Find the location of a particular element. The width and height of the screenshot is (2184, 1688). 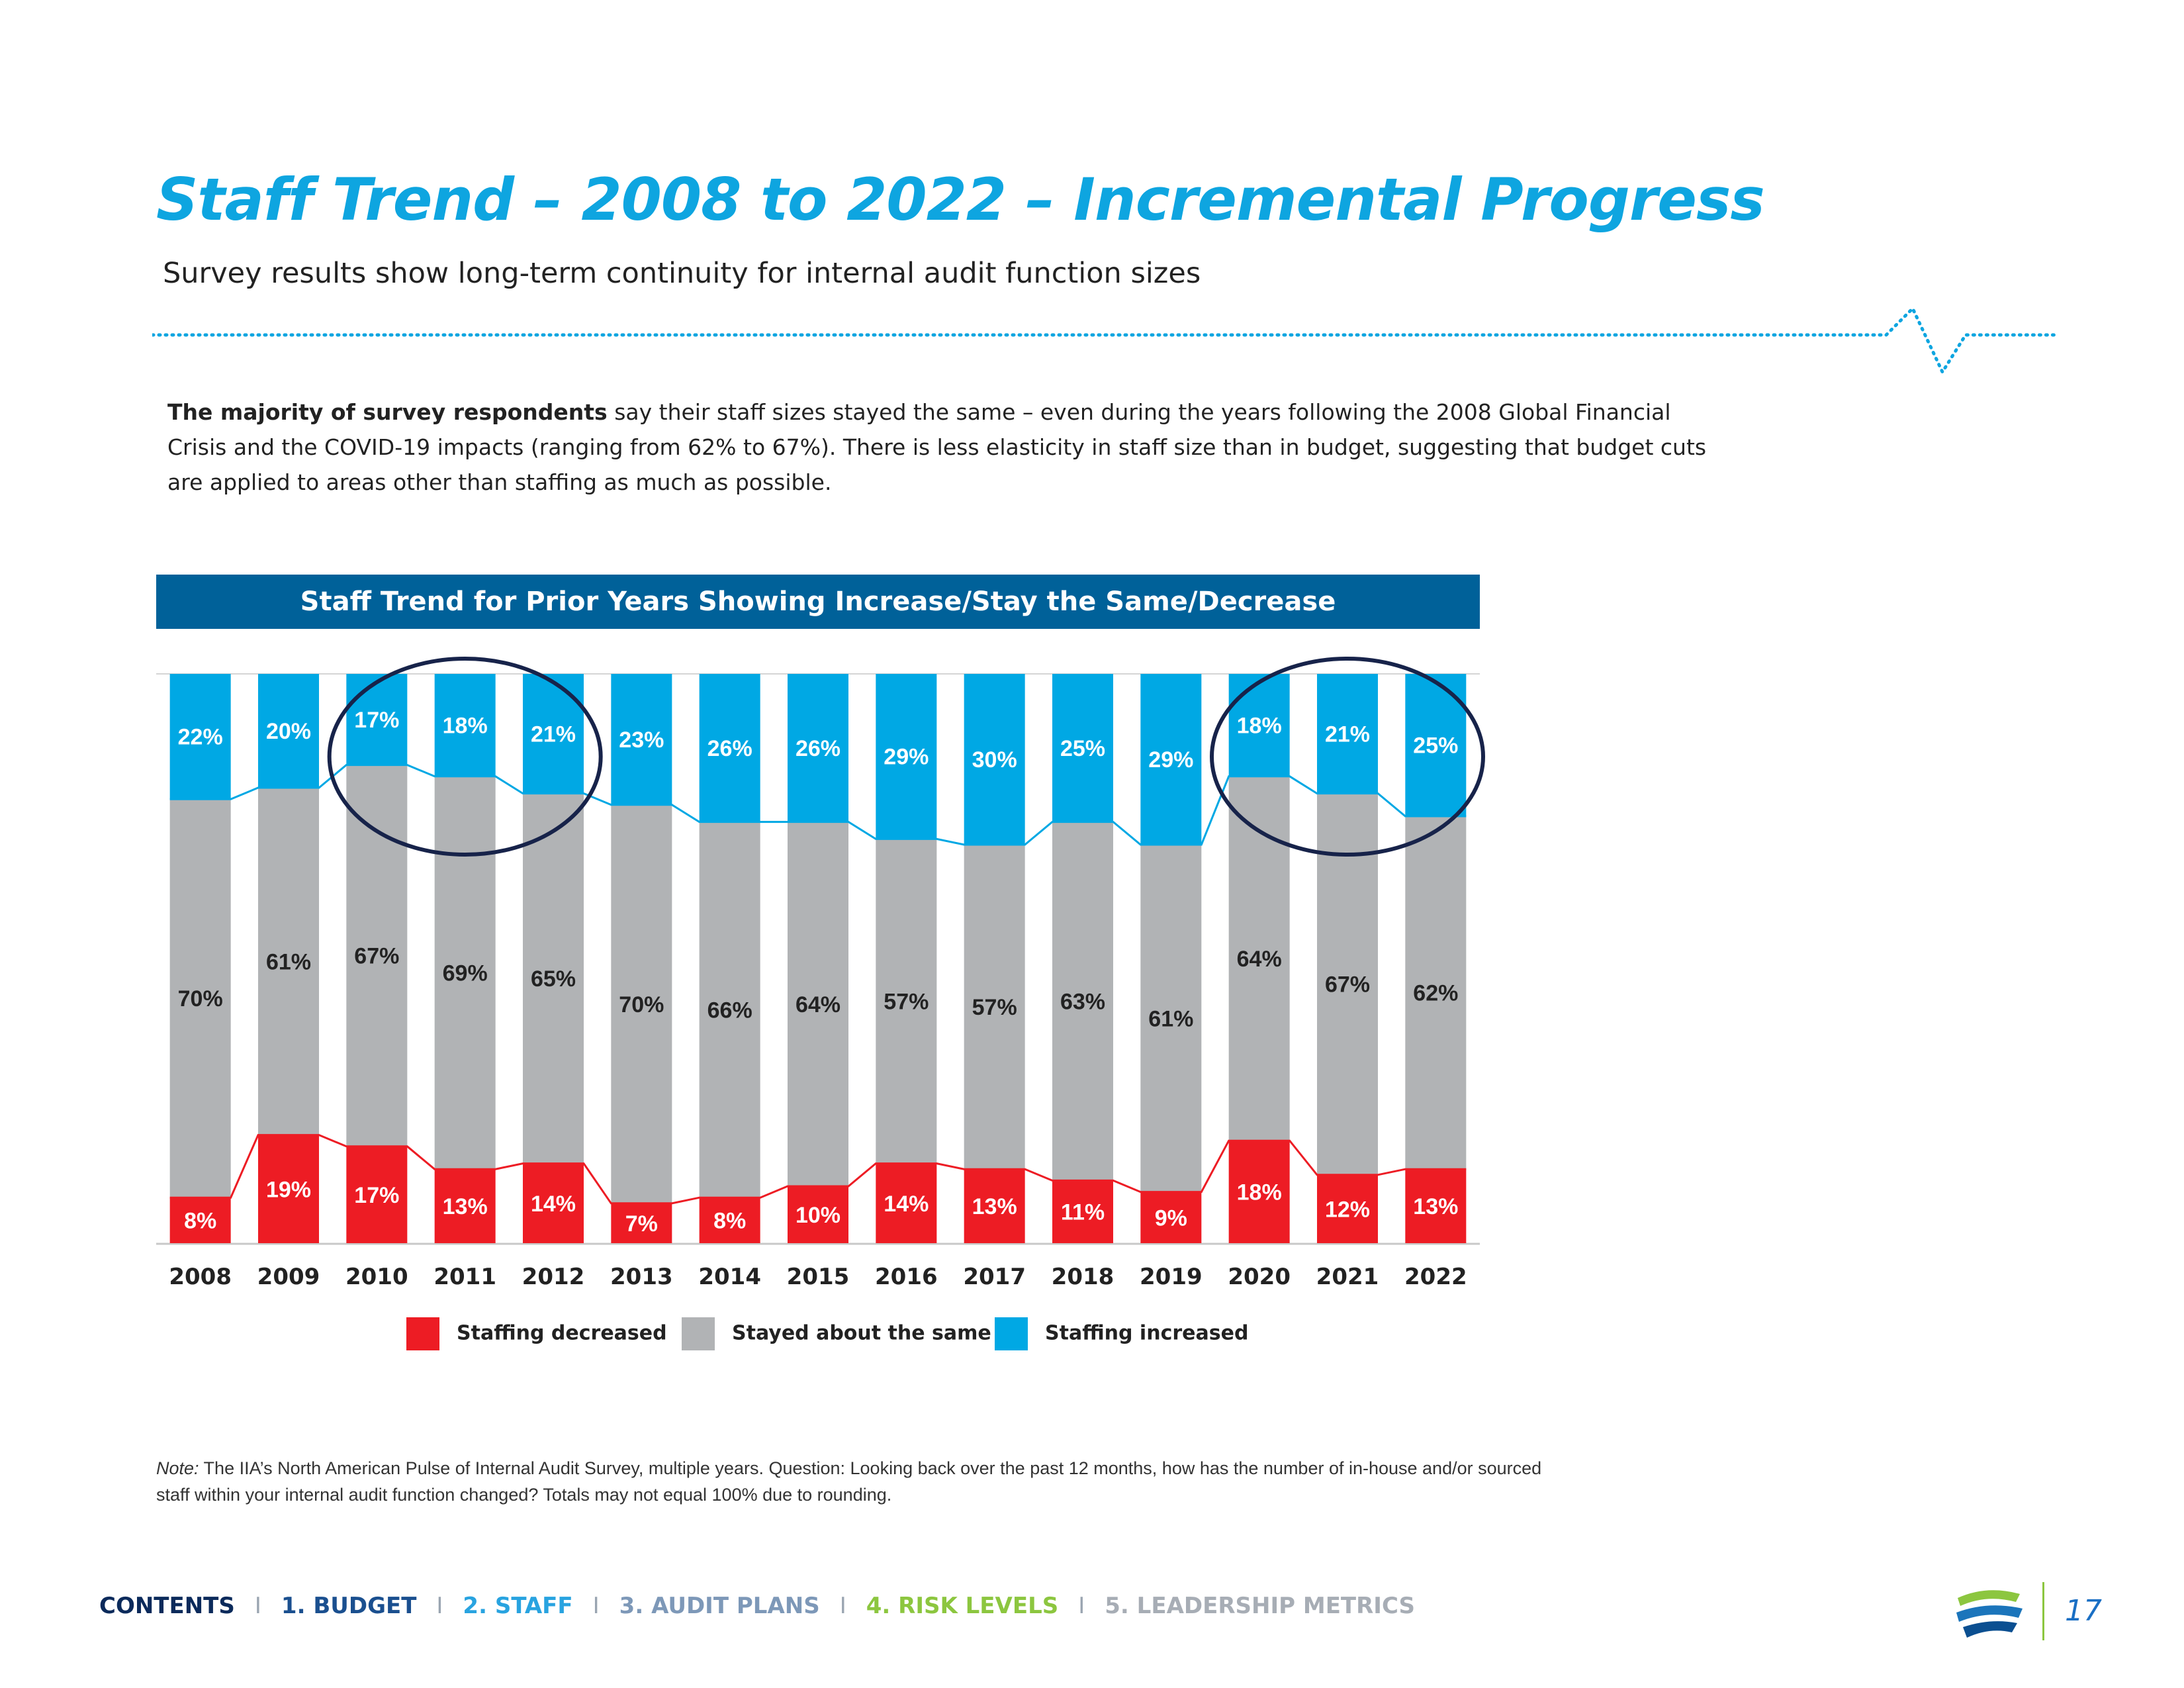

decreased-trend-line is located at coordinates (818, 1169).